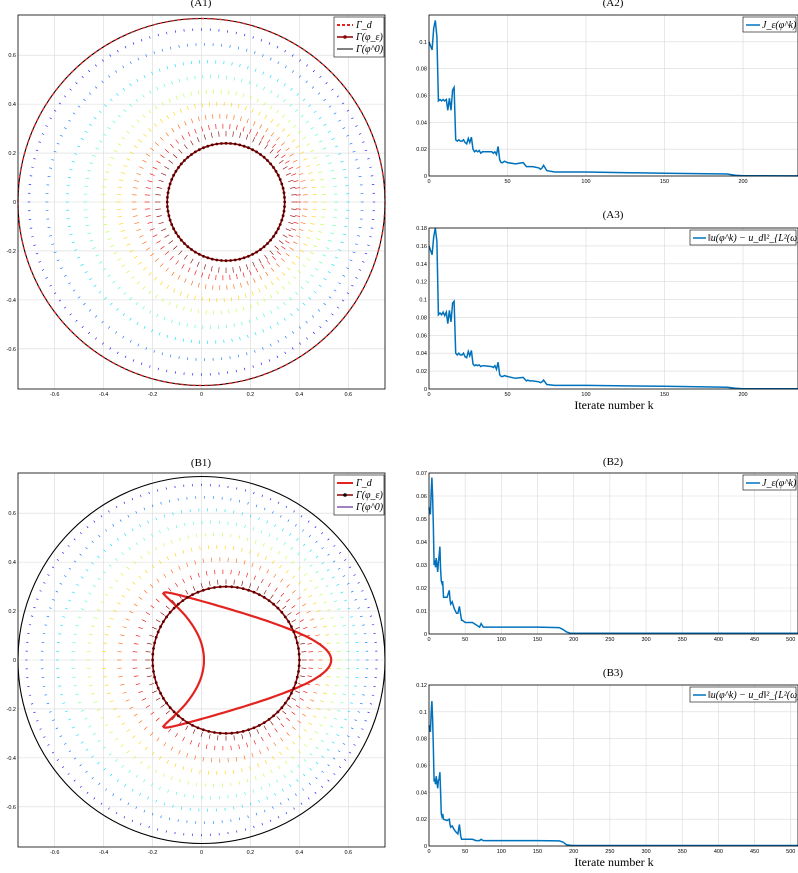 The height and width of the screenshot is (873, 798). What do you see at coordinates (421, 612) in the screenshot?
I see `y-tick-label: 0.01` at bounding box center [421, 612].